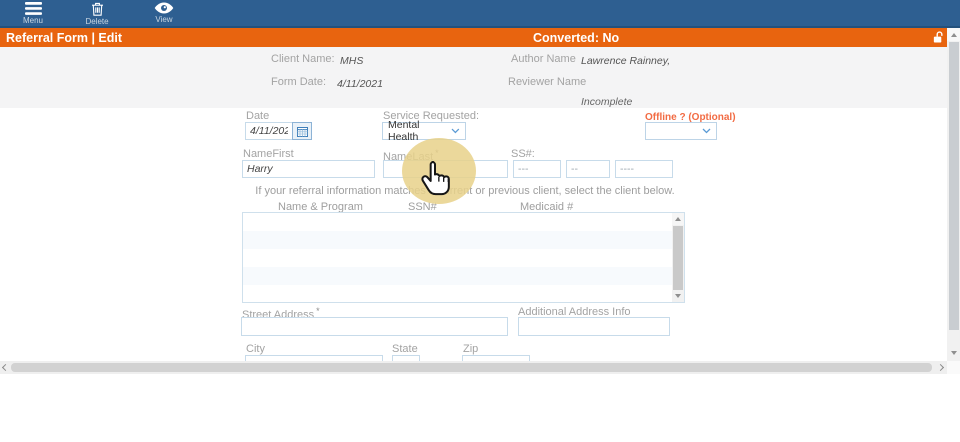 The image size is (960, 442). Describe the element at coordinates (471, 349) in the screenshot. I see `zip-label: Zip` at that location.